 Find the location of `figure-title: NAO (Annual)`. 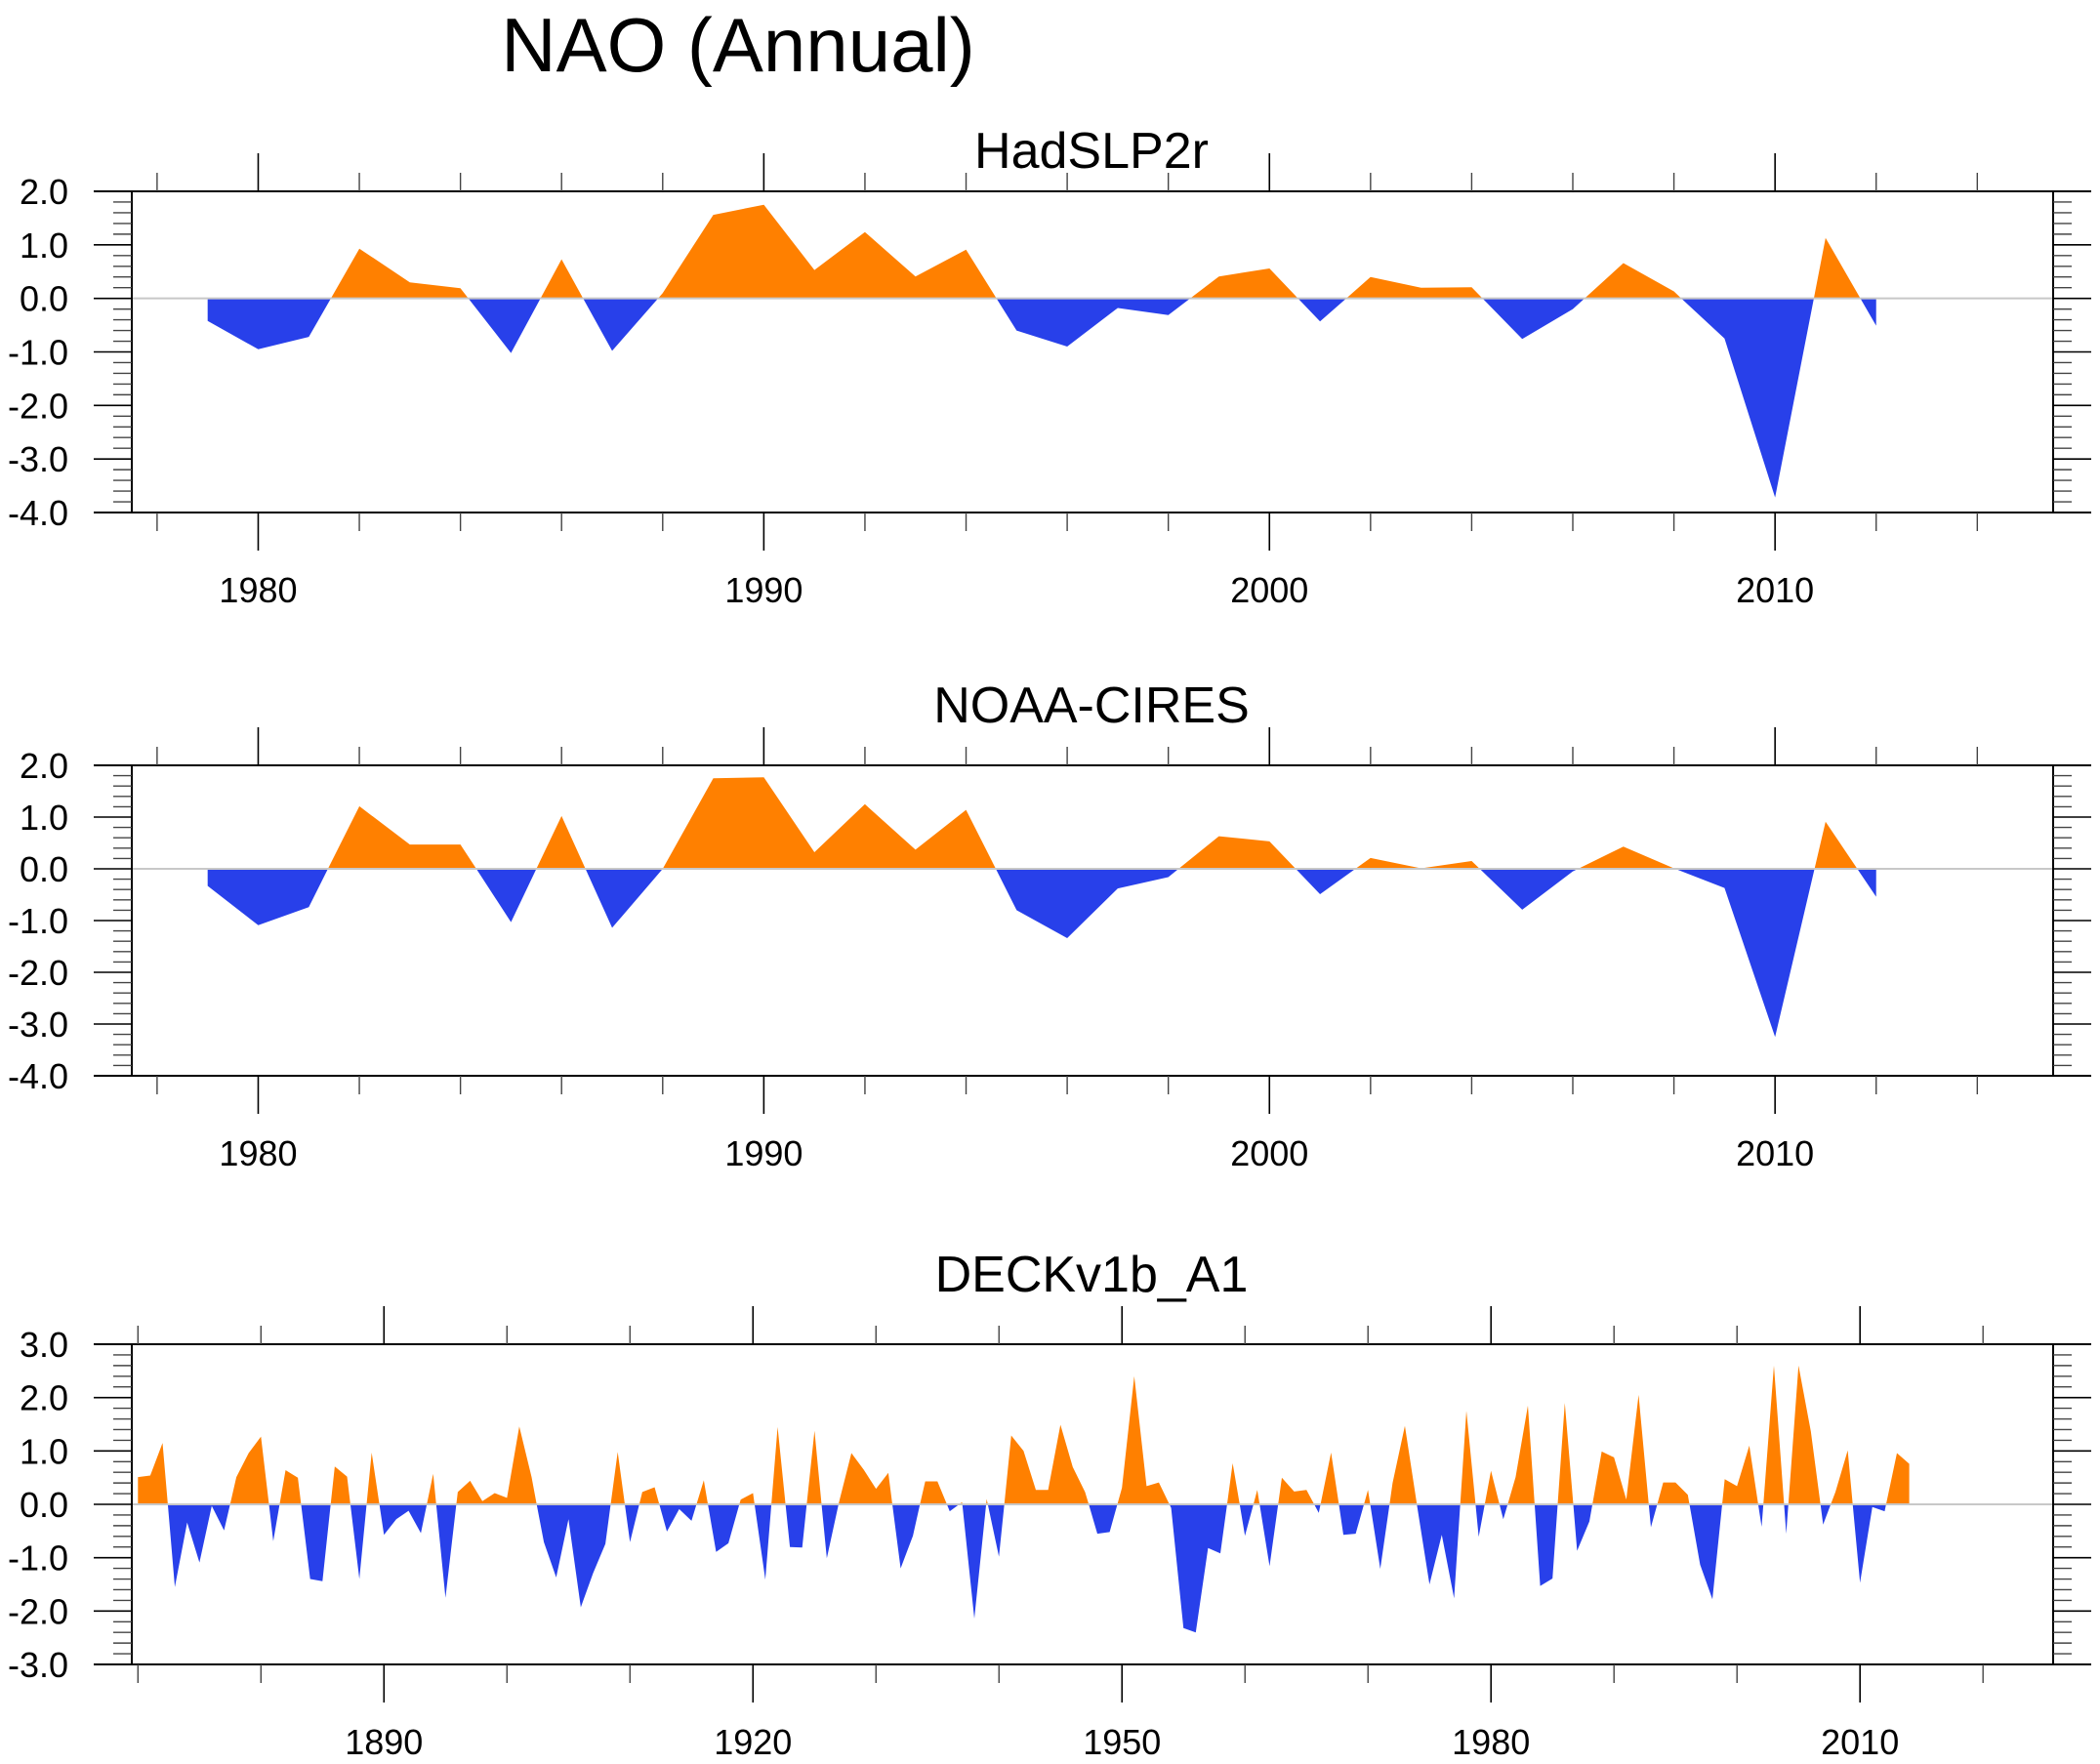

figure-title: NAO (Annual) is located at coordinates (738, 45).